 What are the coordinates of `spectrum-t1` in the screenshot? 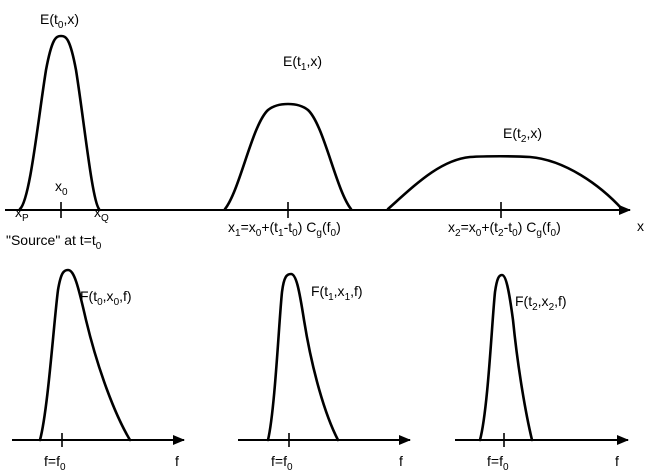 It's located at (303, 357).